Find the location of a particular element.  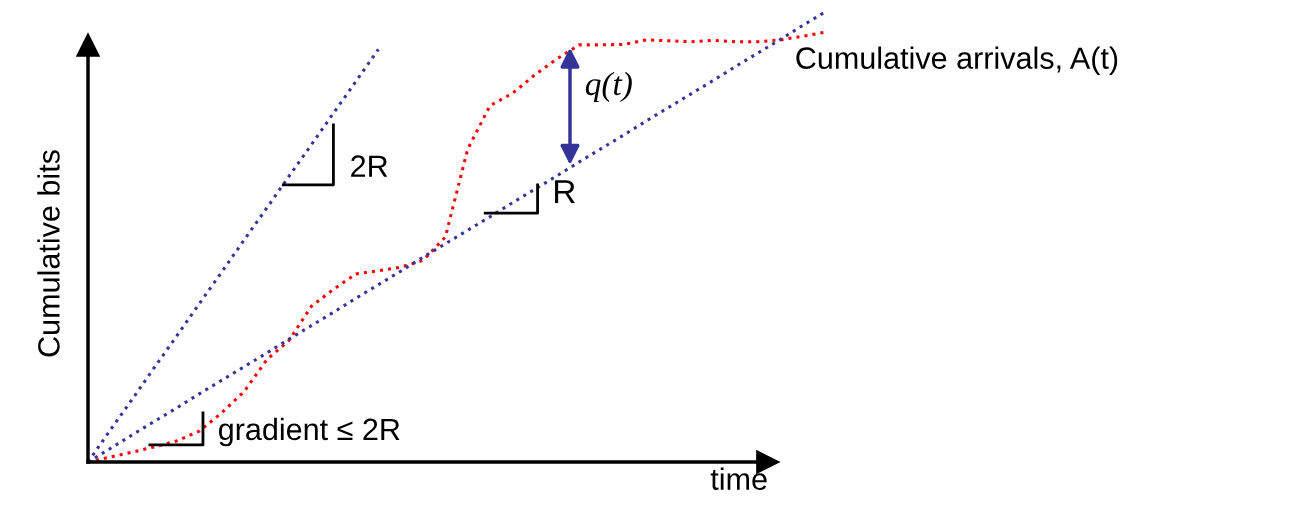

y-axis-title: Cumulative bits is located at coordinates (48, 253).